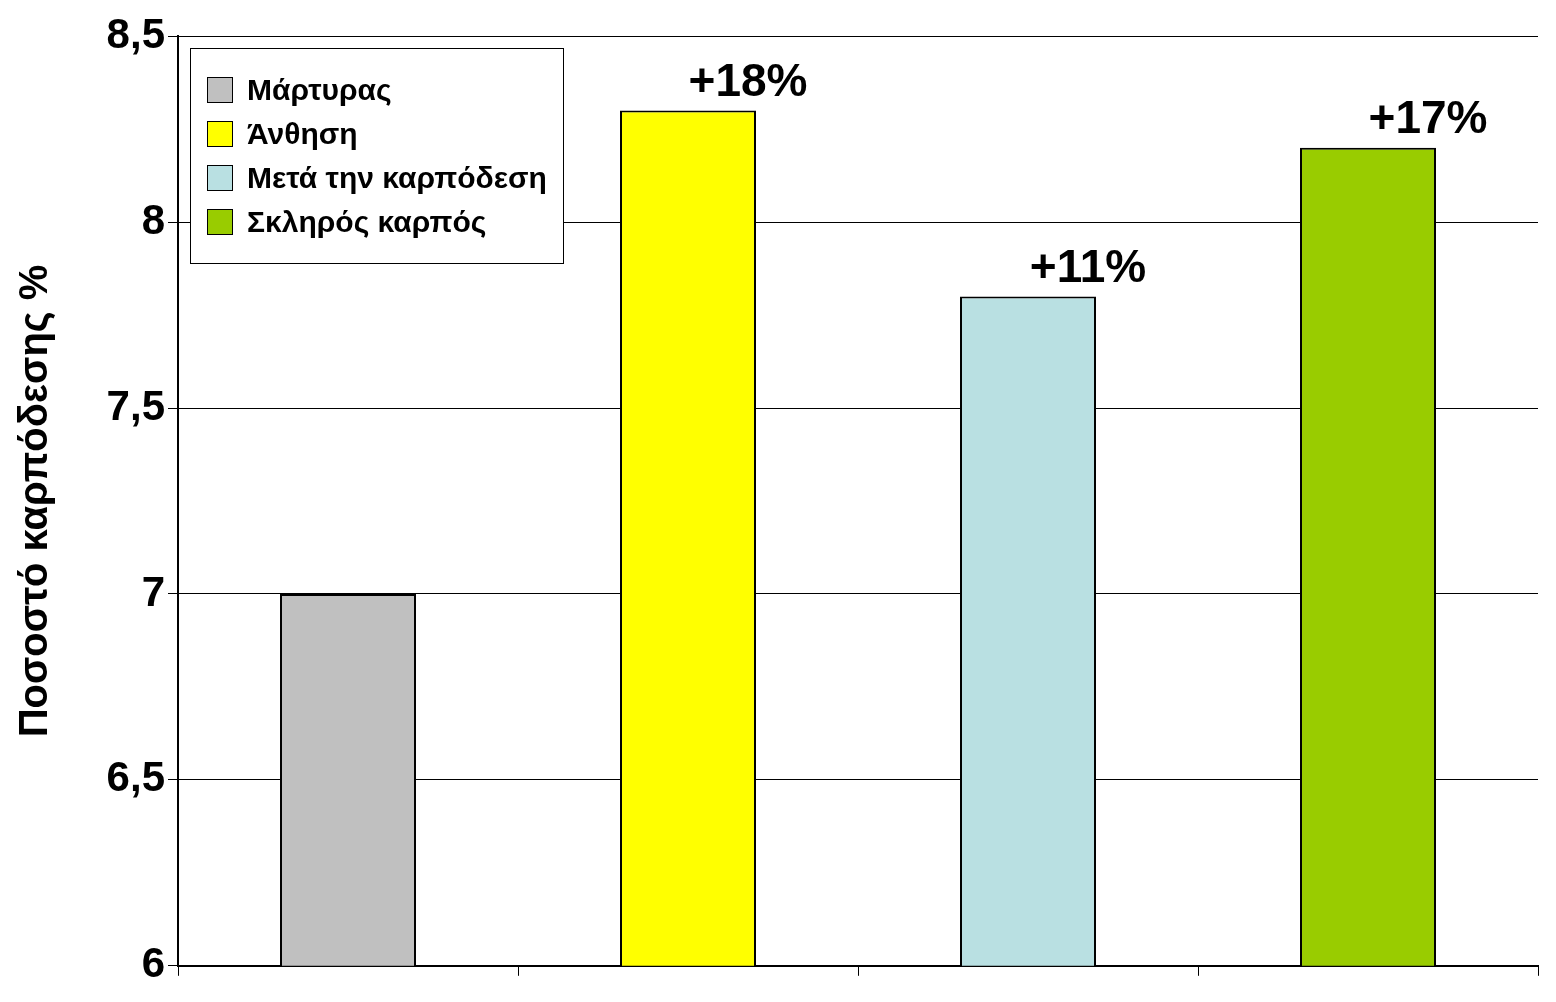  Describe the element at coordinates (302, 134) in the screenshot. I see `legend-label: Άνθηση` at that location.